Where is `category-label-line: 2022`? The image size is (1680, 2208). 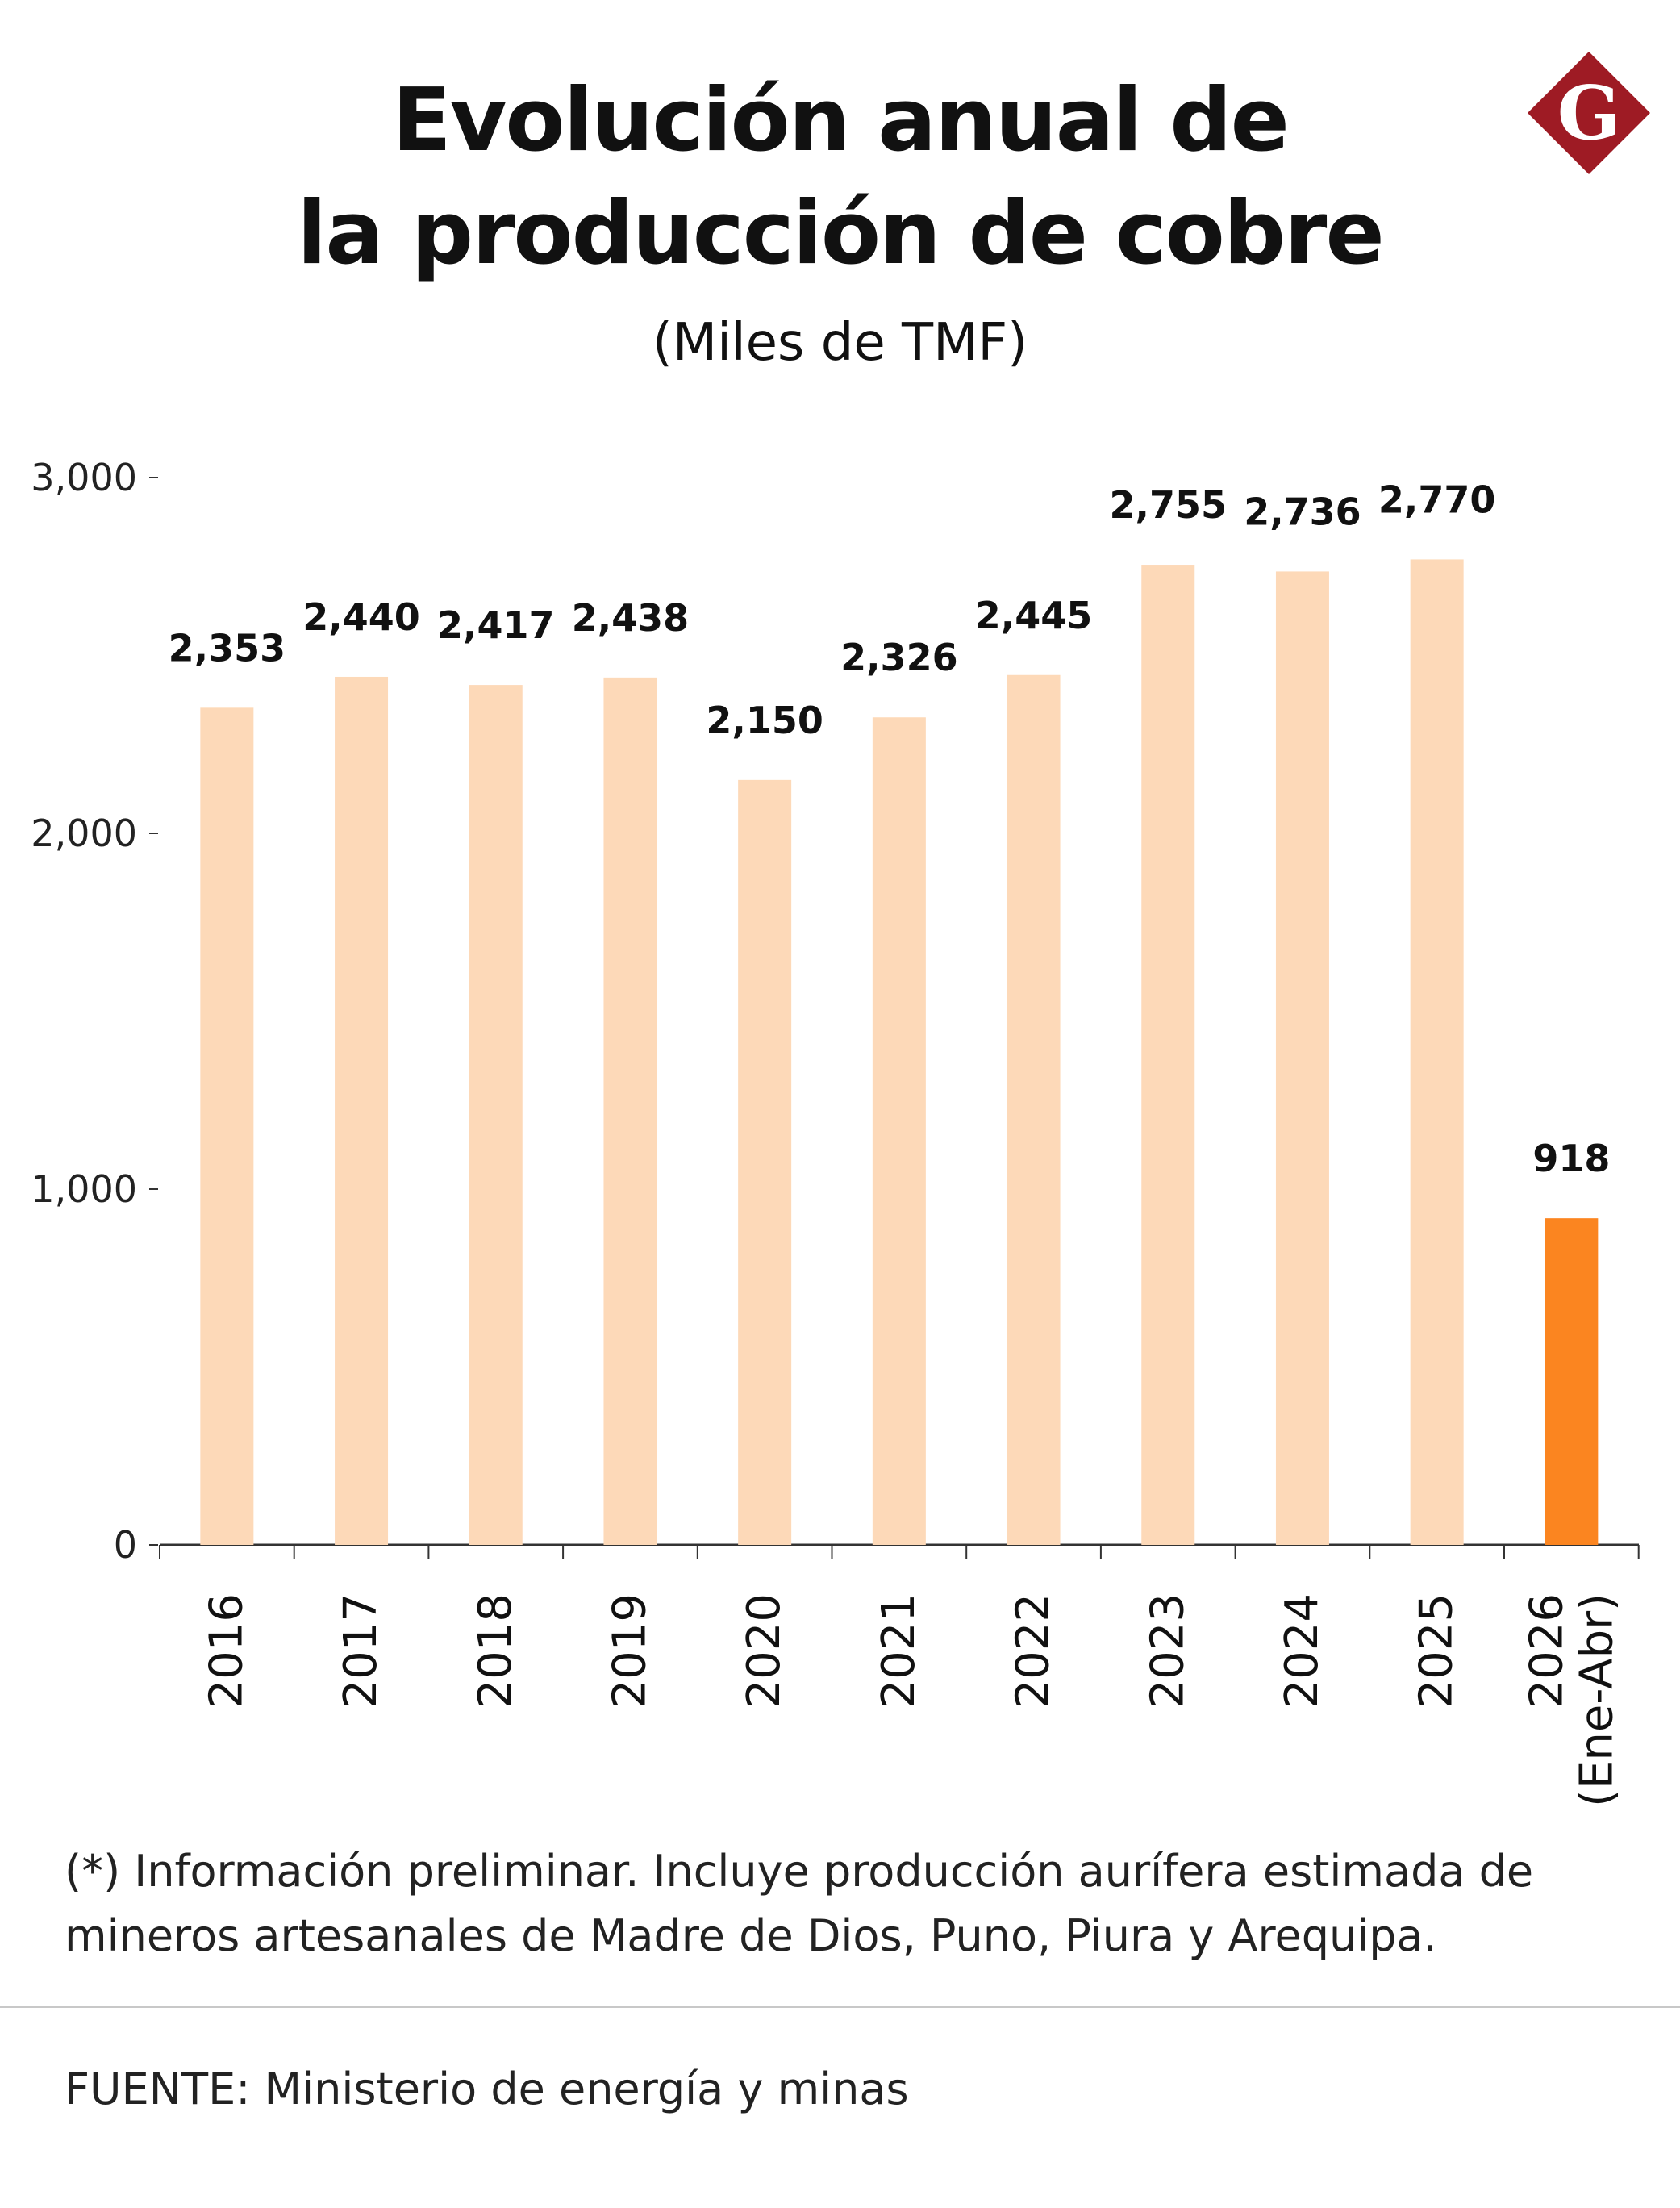
category-label-line: 2022 is located at coordinates (1034, 1651).